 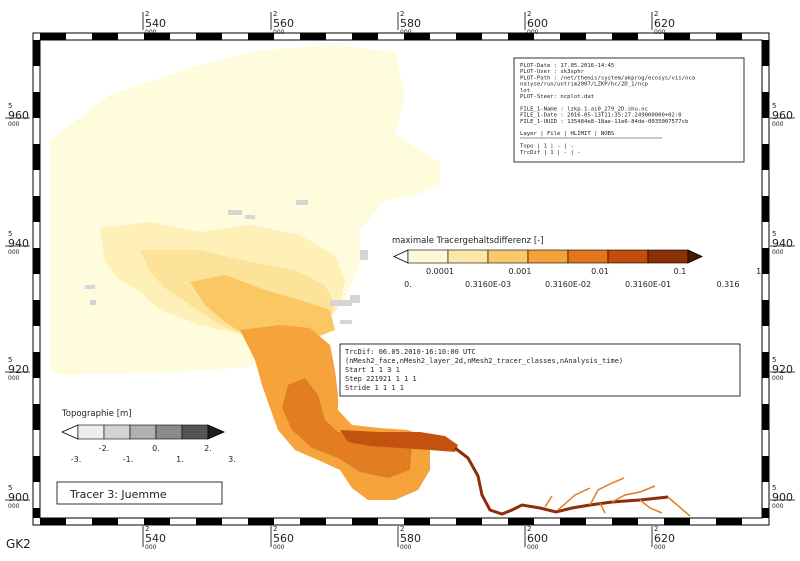 I want to click on crs-label: GK2, so click(x=18, y=544).